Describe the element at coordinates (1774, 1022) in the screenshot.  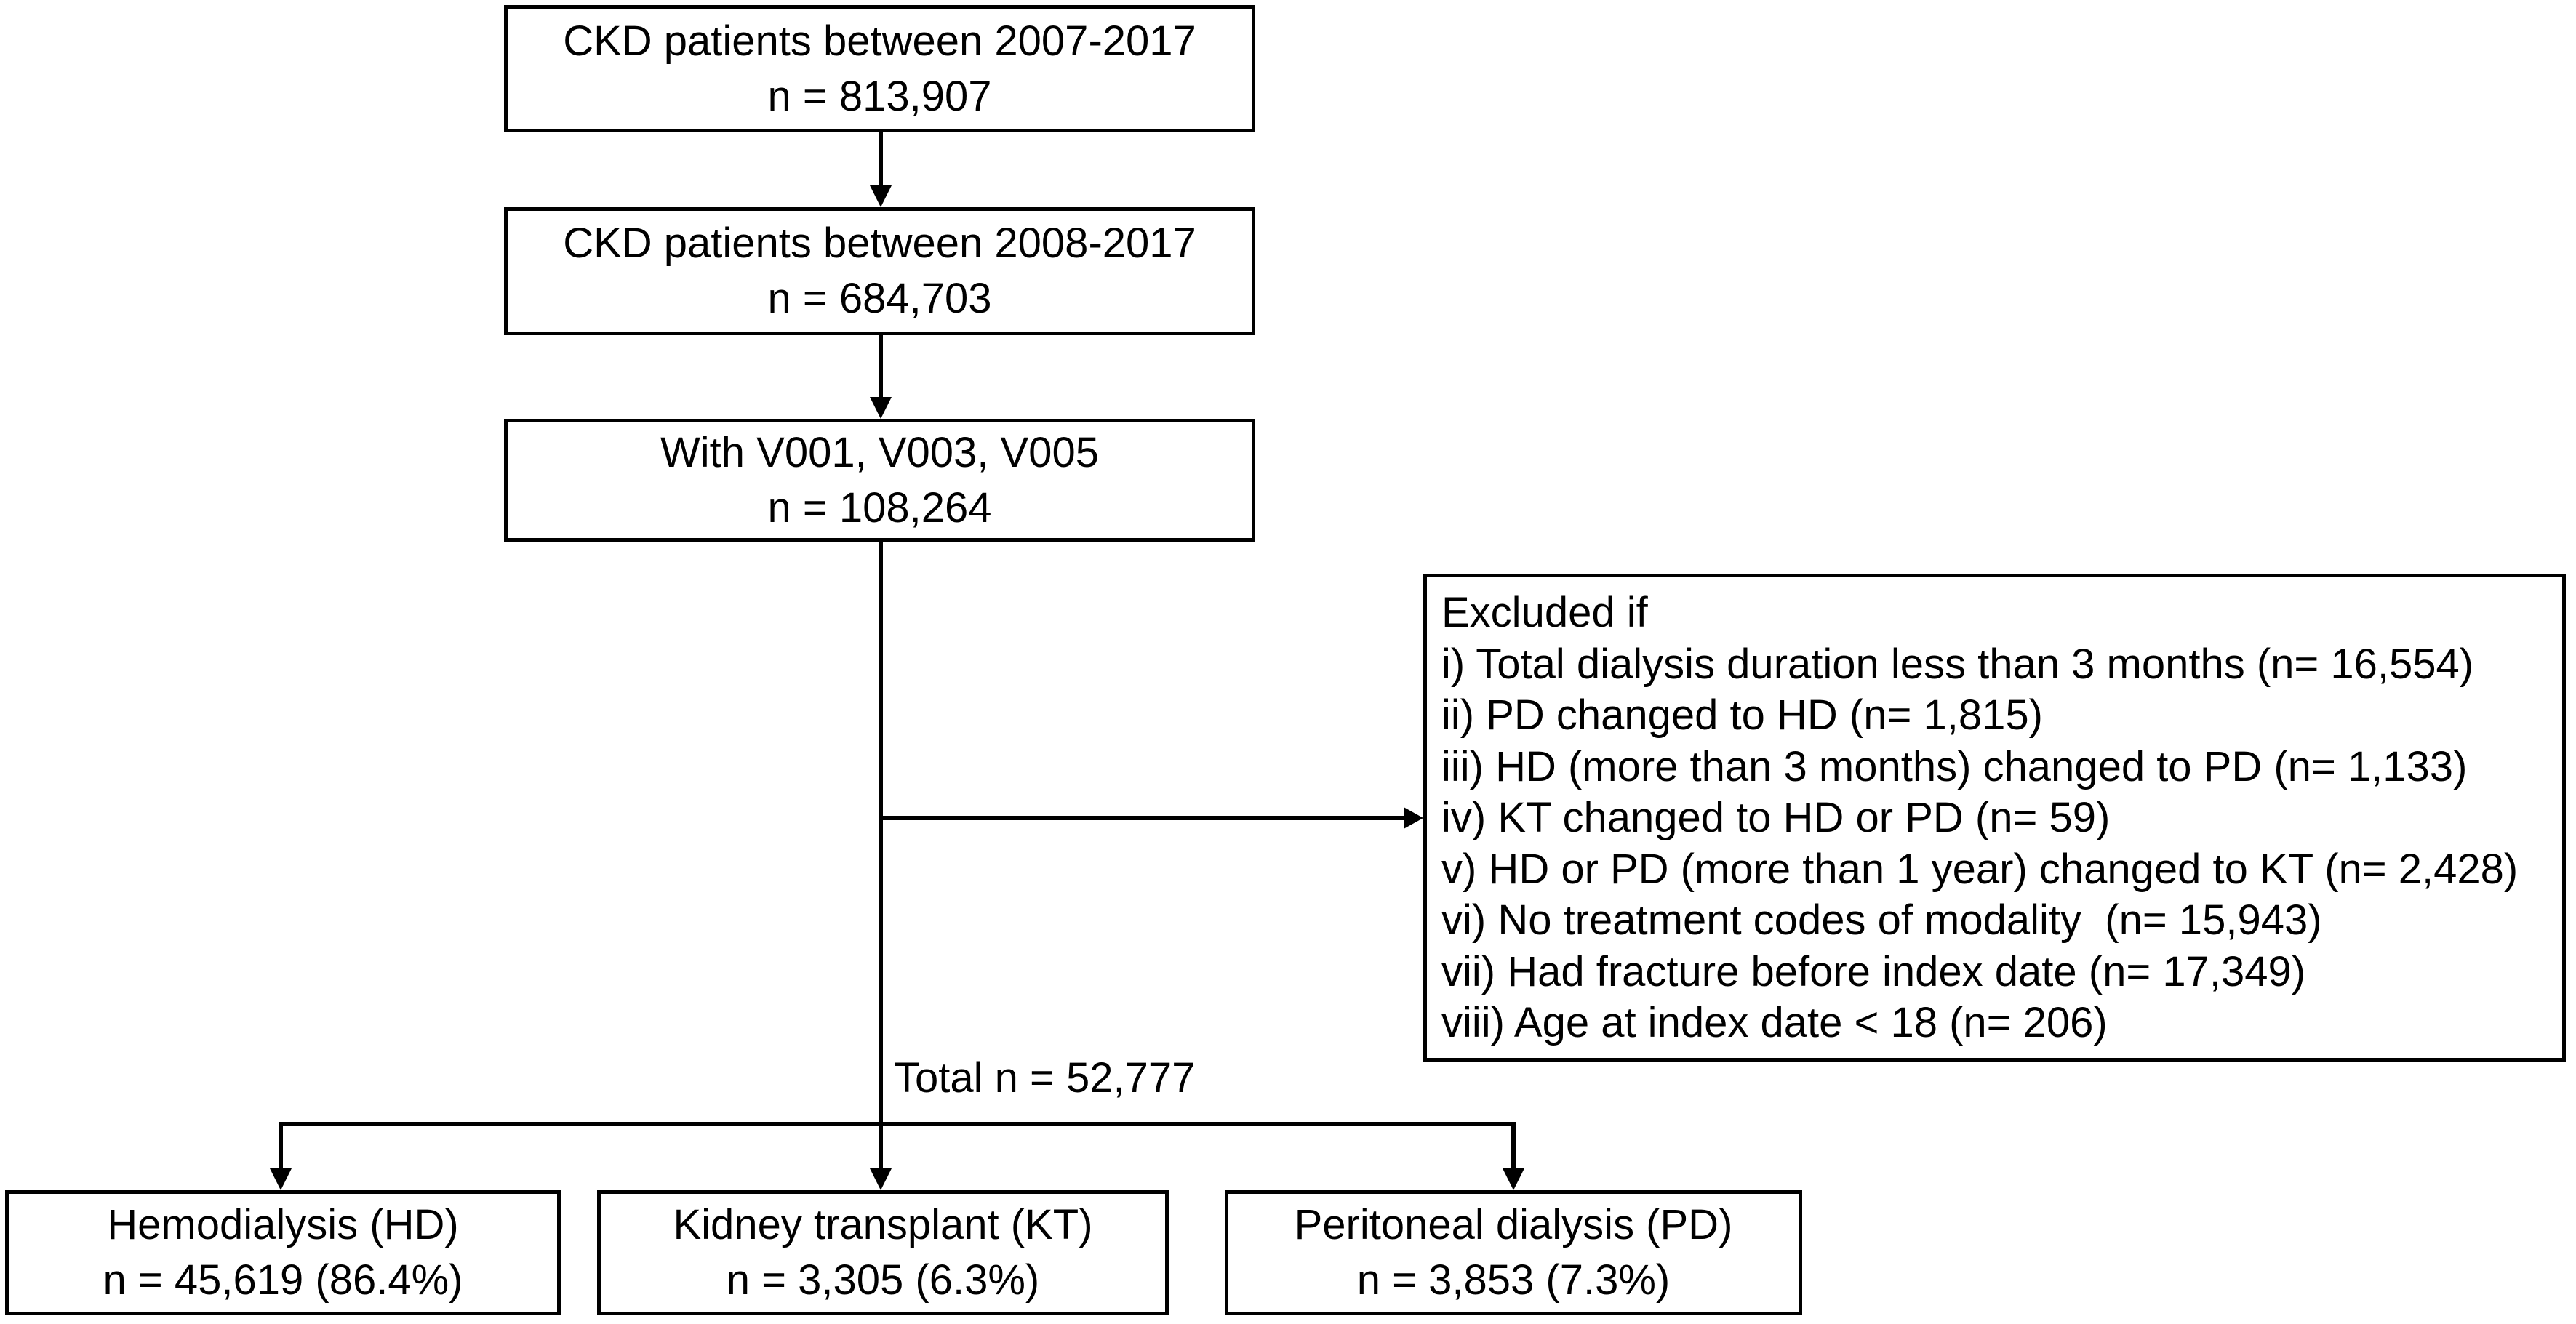
I see `exclusion-item-8: viii) Age at index date < 18 (n= 206)` at that location.